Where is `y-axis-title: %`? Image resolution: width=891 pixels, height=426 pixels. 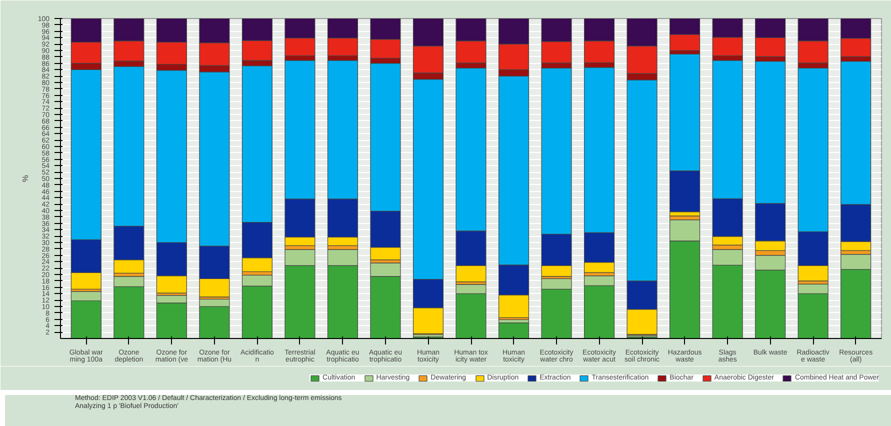 y-axis-title: % is located at coordinates (25, 178).